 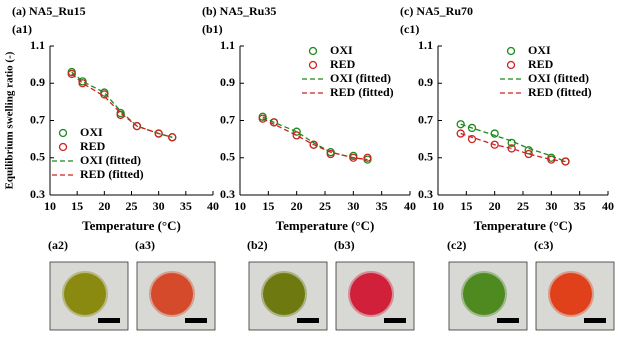 I want to click on photo-label: (a3), so click(x=145, y=245).